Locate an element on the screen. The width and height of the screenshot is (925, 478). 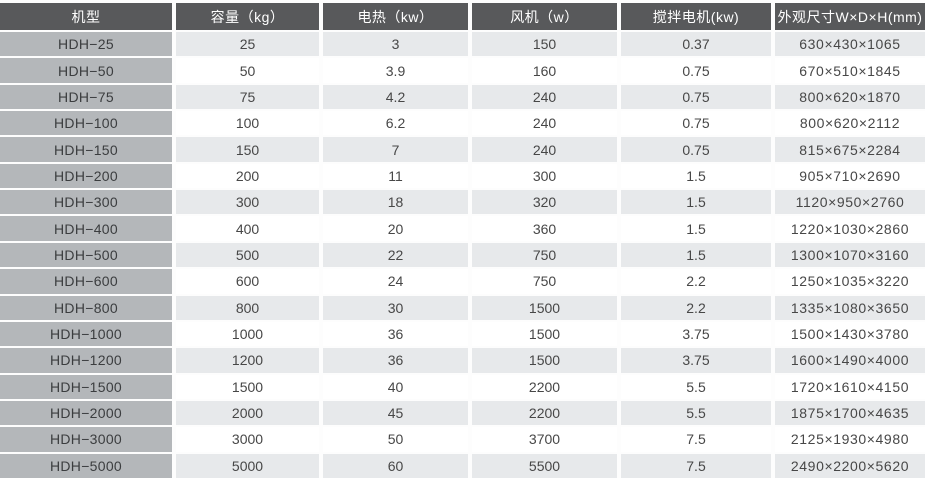
table-cell-dimensions-mm: 630×430×1065 is located at coordinates (850, 44).